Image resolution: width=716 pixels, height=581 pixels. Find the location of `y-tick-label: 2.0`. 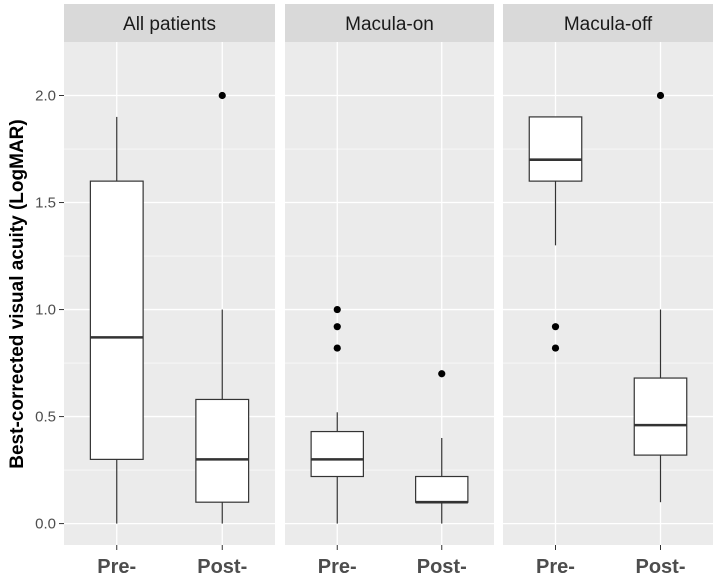

y-tick-label: 2.0 is located at coordinates (45, 96).